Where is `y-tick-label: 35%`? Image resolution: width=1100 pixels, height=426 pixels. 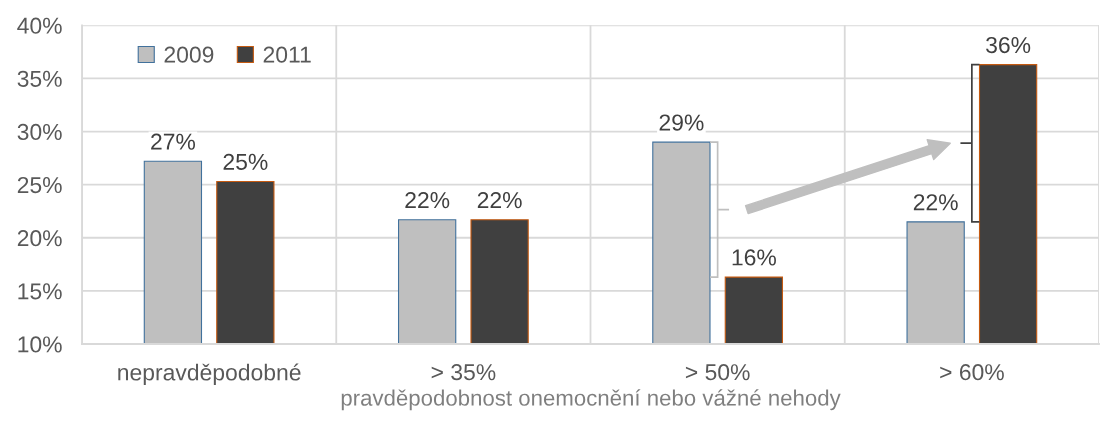 y-tick-label: 35% is located at coordinates (39, 78).